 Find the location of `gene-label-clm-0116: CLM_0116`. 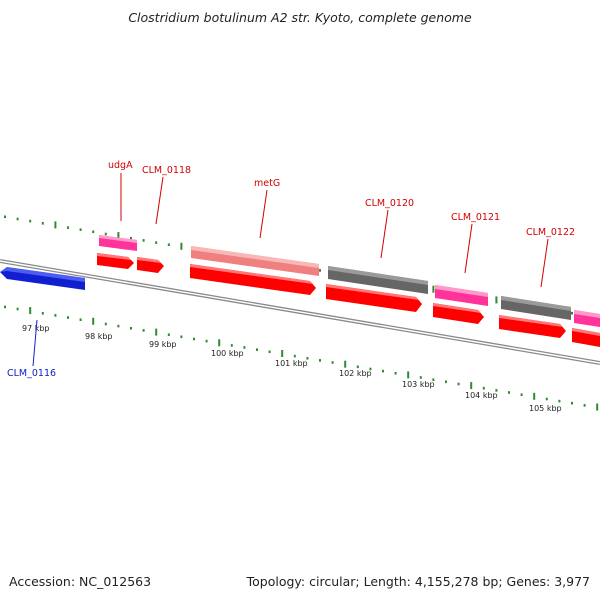

gene-label-clm-0116: CLM_0116 is located at coordinates (31, 373).